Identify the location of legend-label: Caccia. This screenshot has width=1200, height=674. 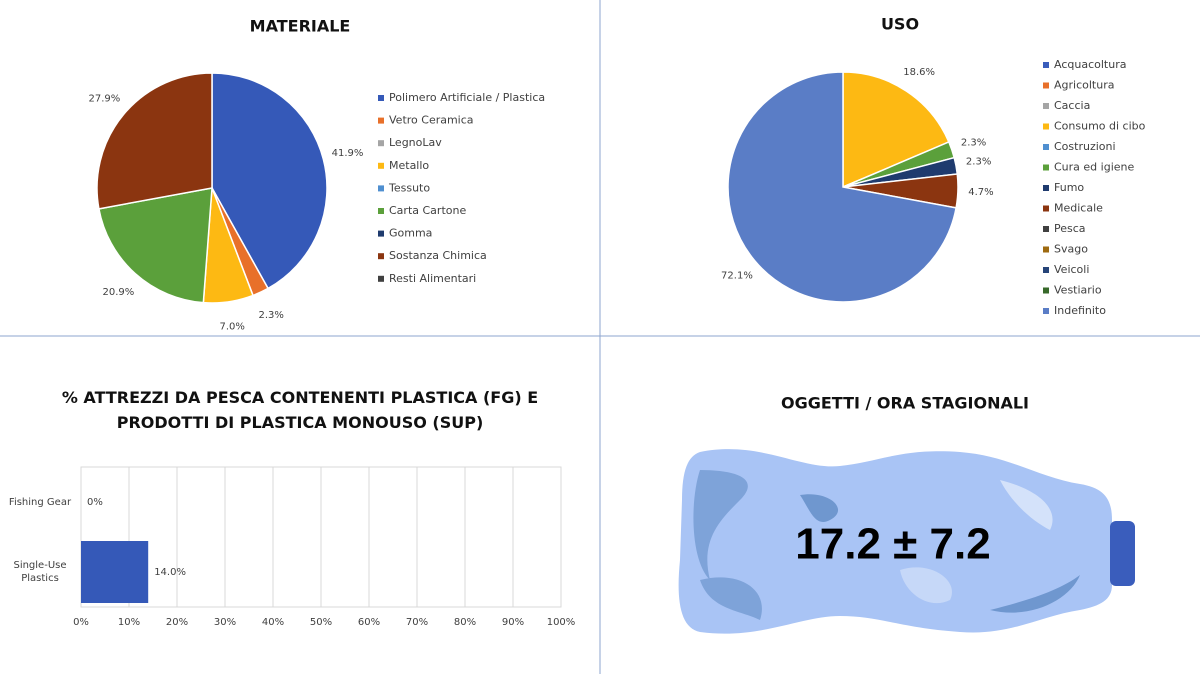
(1072, 105).